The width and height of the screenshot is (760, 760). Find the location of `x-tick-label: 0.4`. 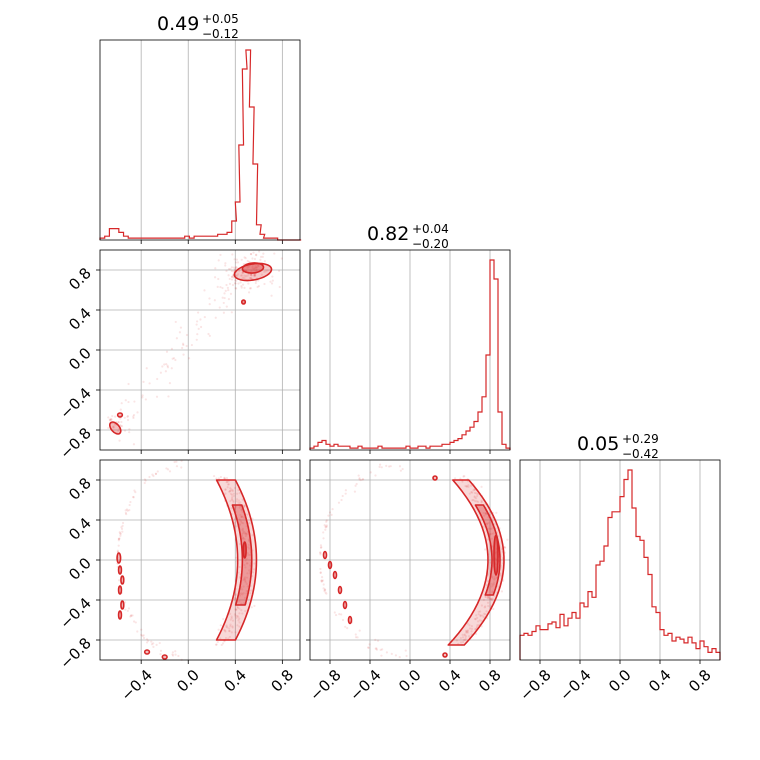

x-tick-label: 0.4 is located at coordinates (450, 681).